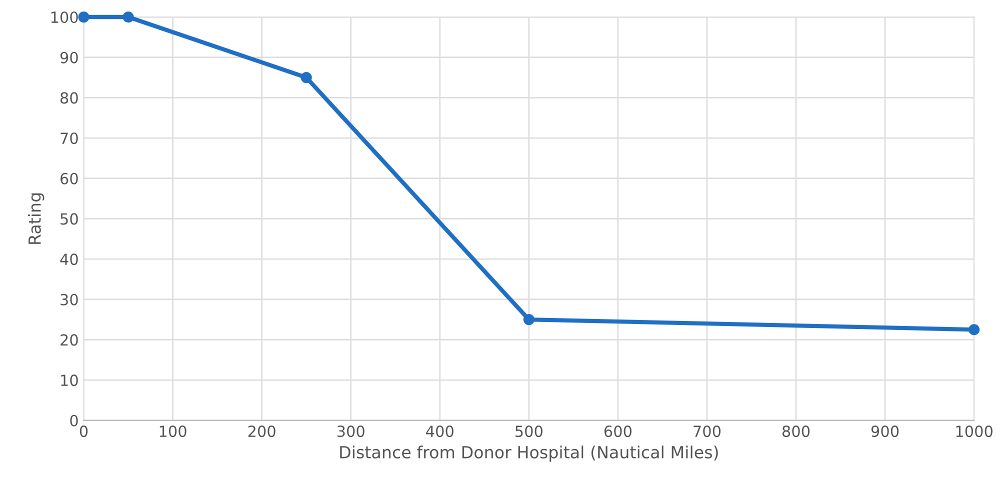 The height and width of the screenshot is (486, 997). I want to click on y-tick-label: 10, so click(69, 380).